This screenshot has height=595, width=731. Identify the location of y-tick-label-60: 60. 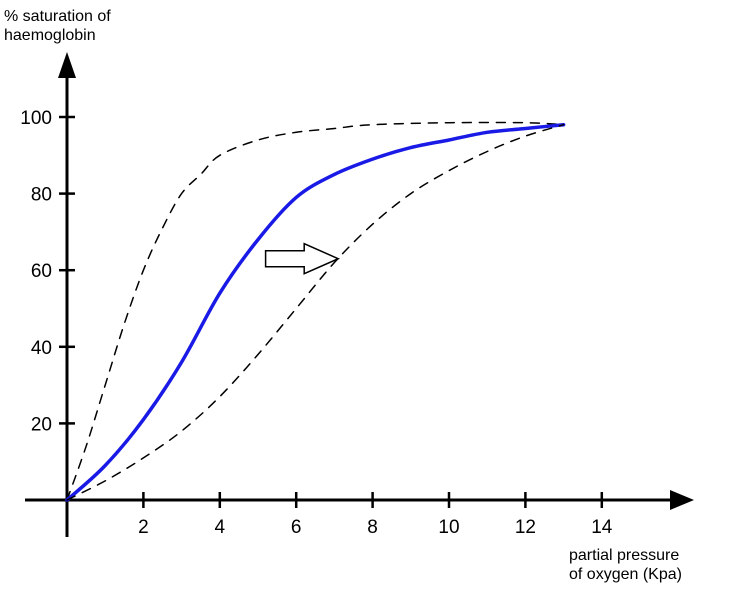
(41, 271).